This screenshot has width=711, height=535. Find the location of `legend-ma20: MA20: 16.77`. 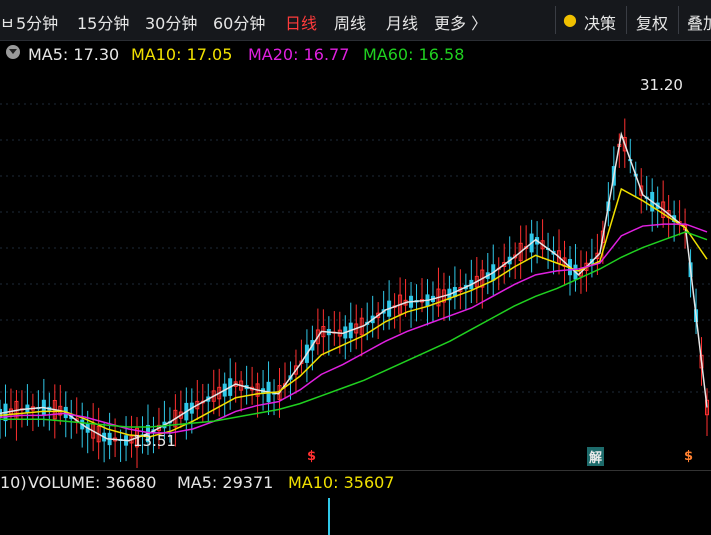

legend-ma20: MA20: 16.77 is located at coordinates (299, 54).